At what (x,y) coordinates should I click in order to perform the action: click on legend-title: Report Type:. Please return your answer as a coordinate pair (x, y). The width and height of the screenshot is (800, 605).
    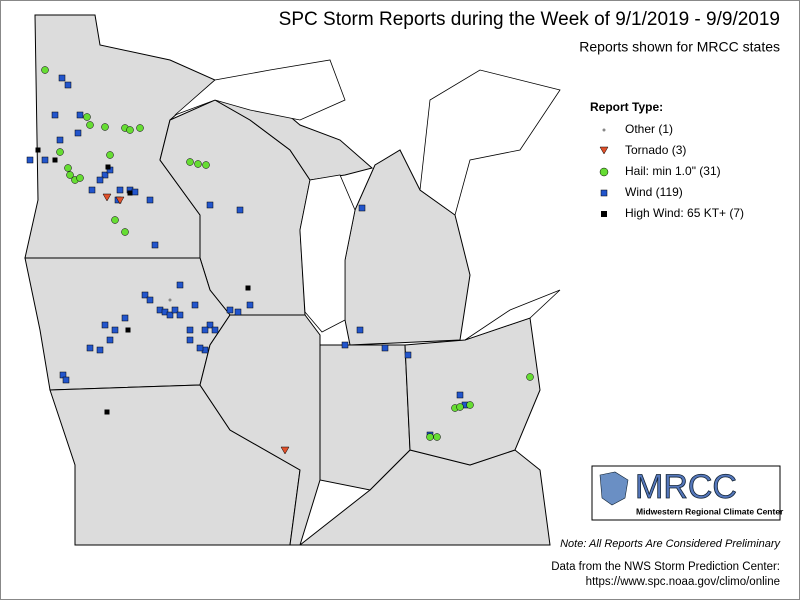
    Looking at the image, I should click on (626, 107).